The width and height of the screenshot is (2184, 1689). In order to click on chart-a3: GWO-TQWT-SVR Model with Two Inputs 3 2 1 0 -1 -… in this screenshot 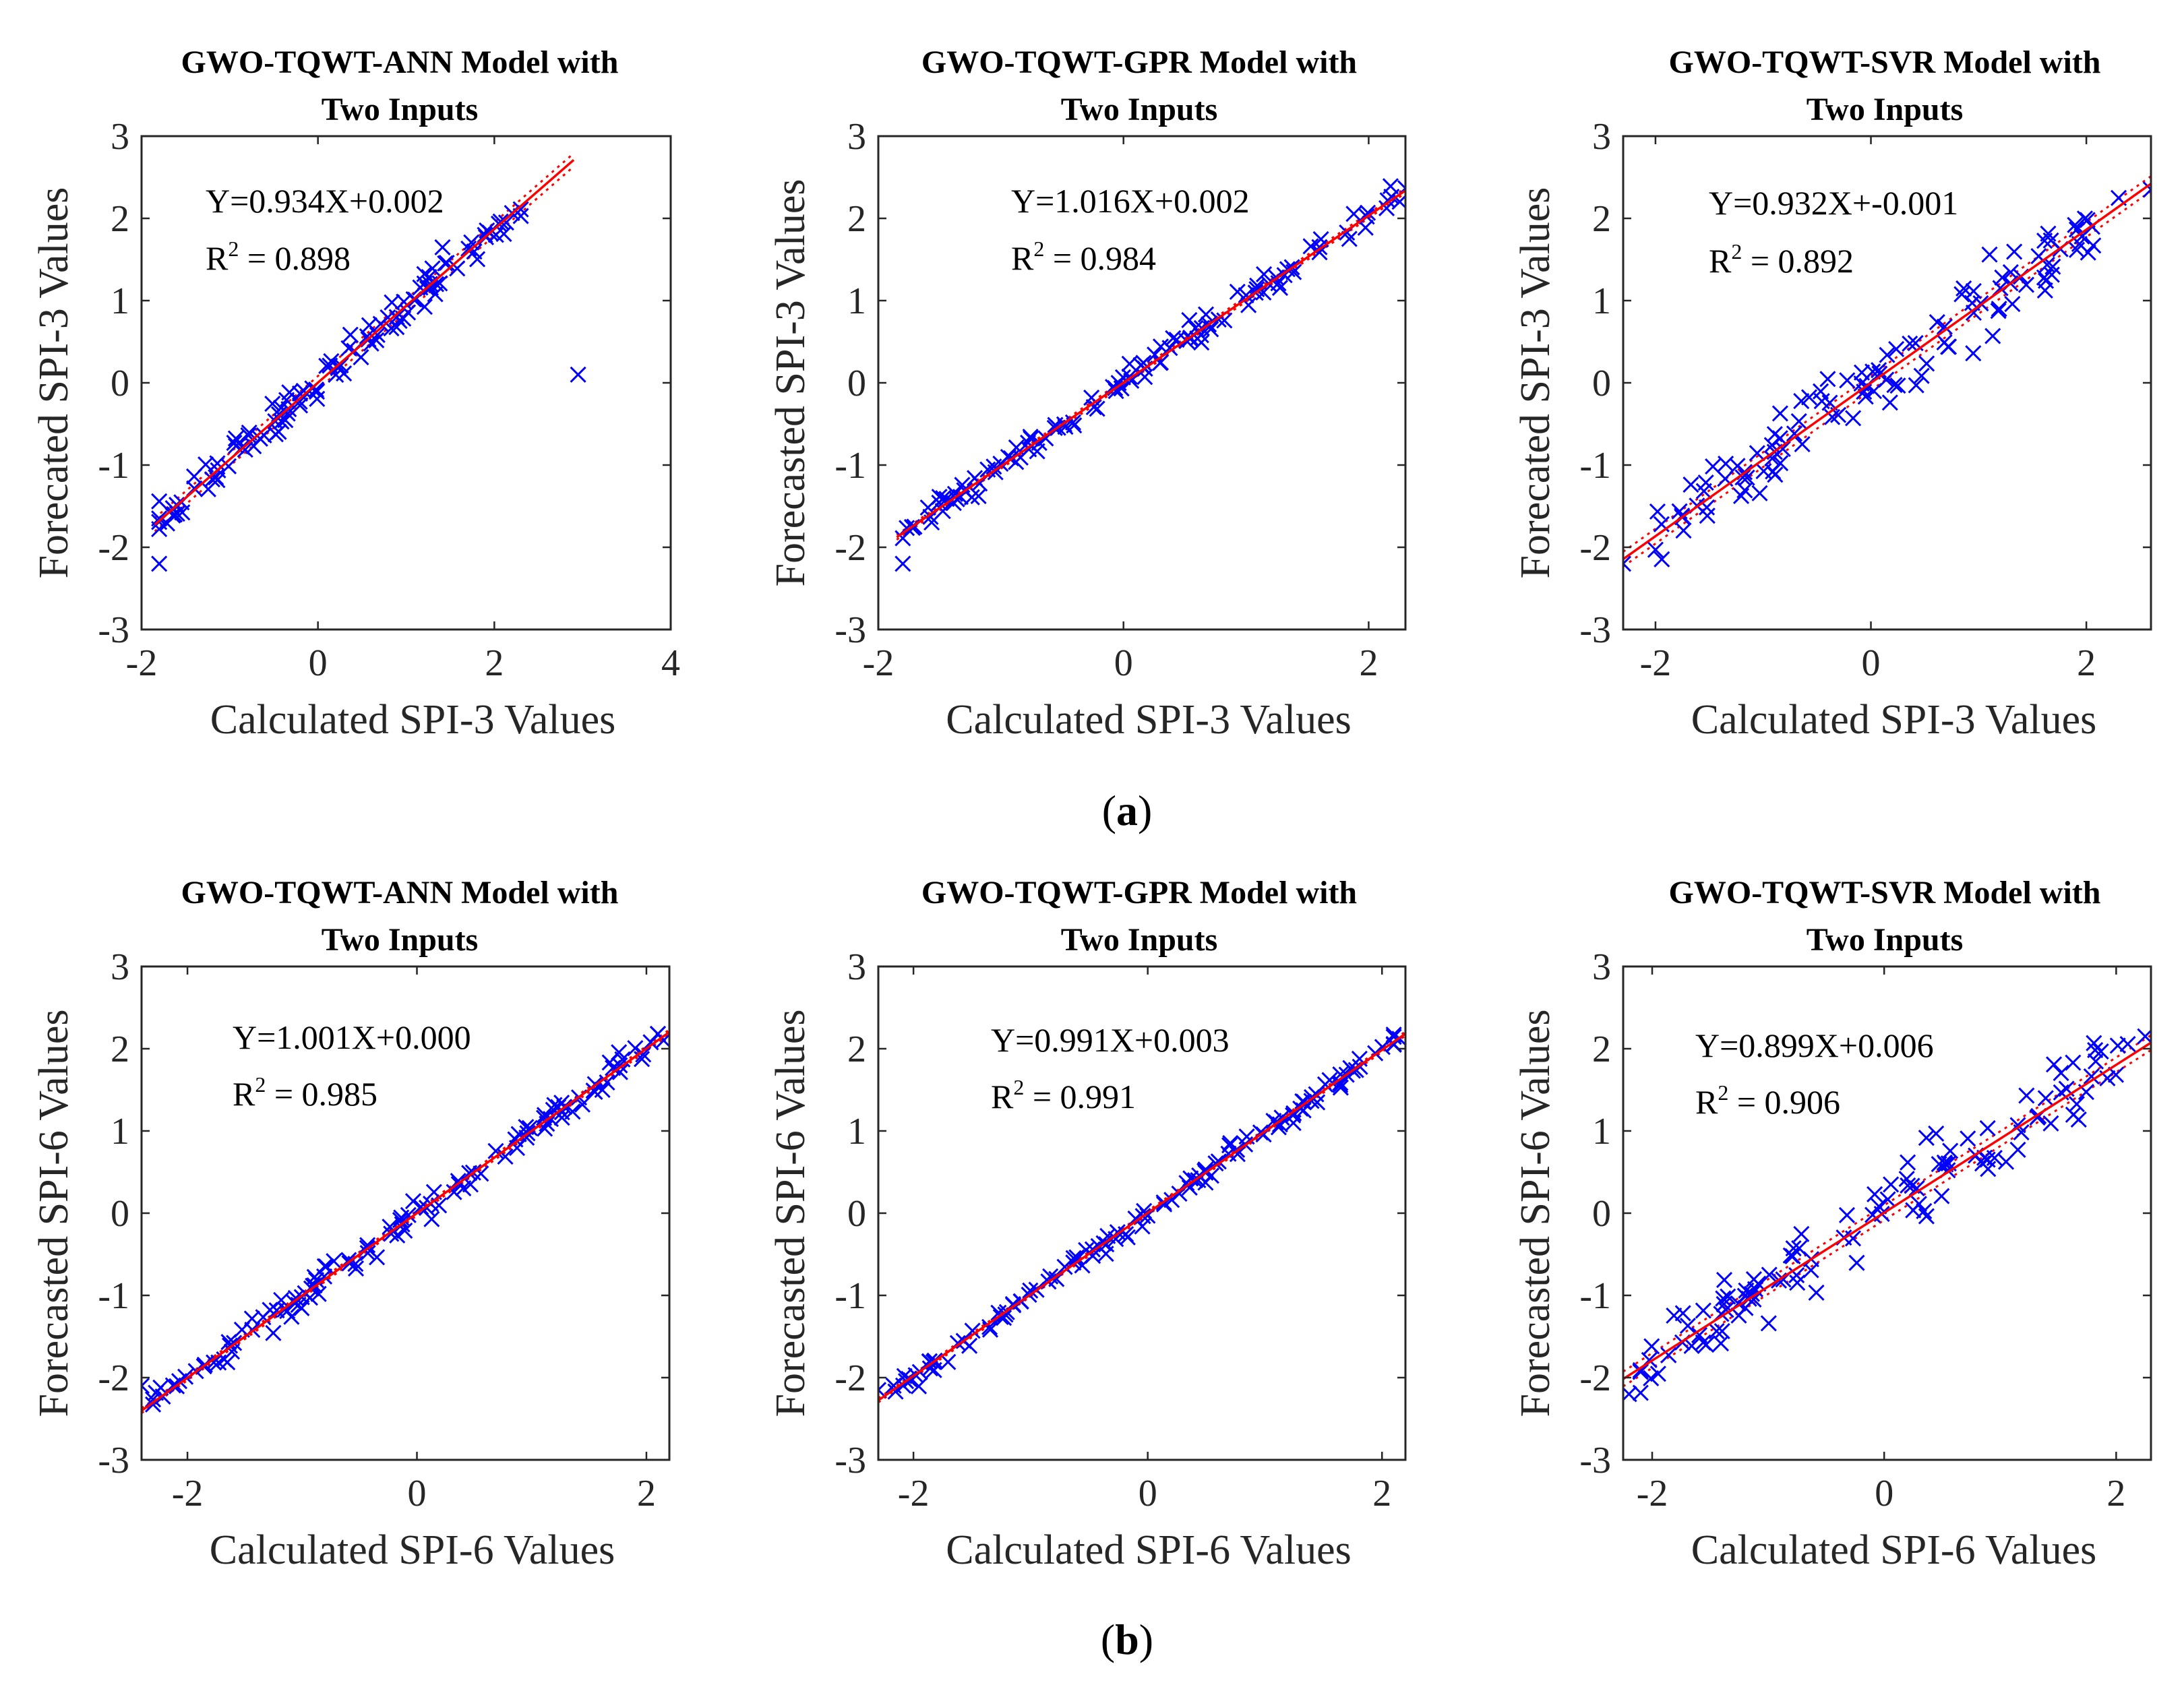, I will do `click(1832, 393)`.